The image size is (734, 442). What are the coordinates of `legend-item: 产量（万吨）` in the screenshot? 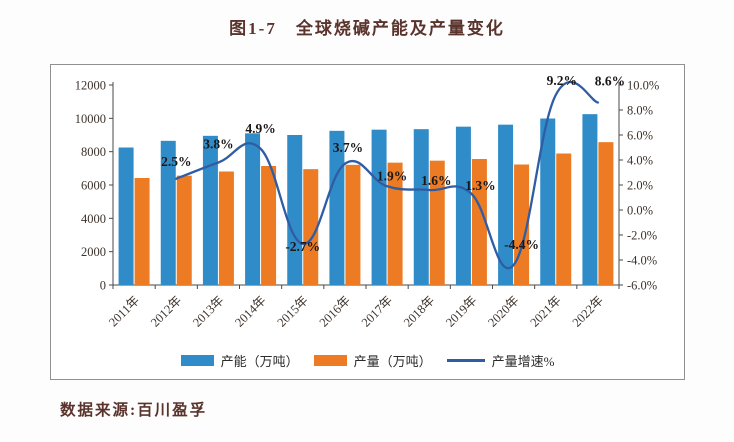 It's located at (372, 360).